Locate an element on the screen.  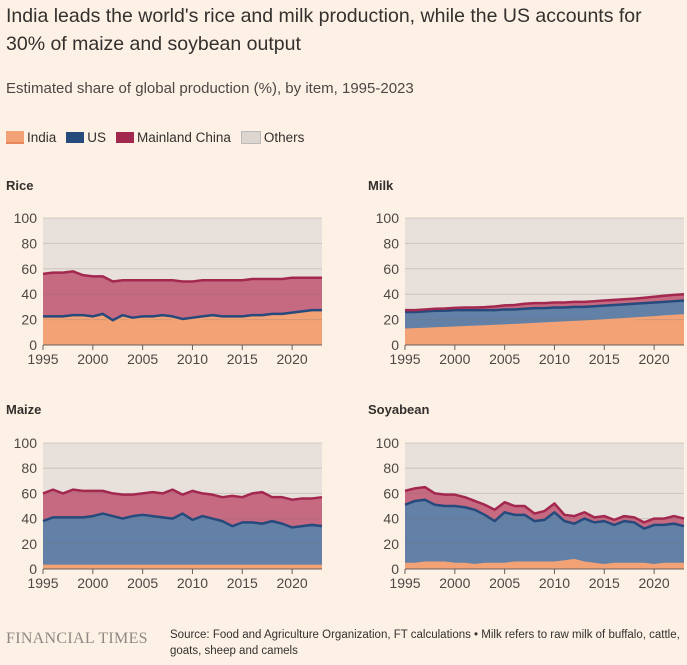
legend-label: US is located at coordinates (97, 137).